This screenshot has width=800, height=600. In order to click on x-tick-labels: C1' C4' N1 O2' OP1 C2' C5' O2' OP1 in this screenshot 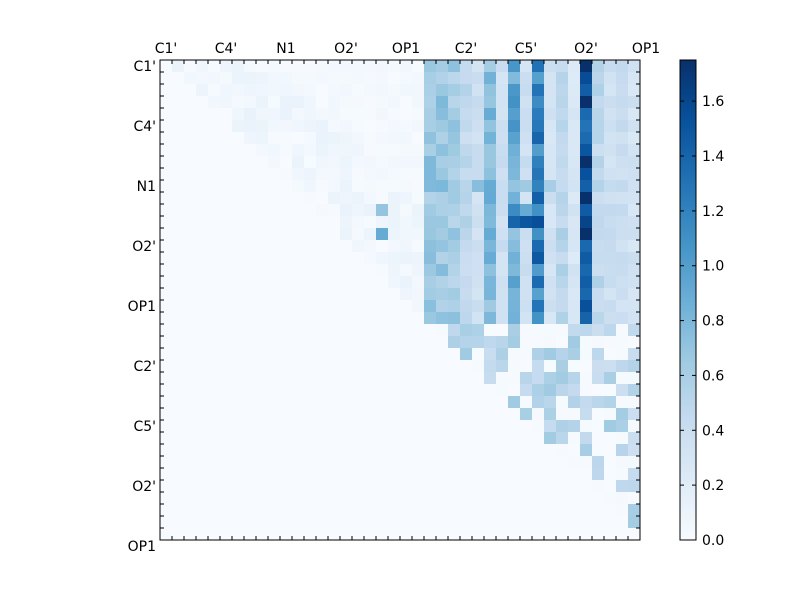, I will do `click(407, 49)`.